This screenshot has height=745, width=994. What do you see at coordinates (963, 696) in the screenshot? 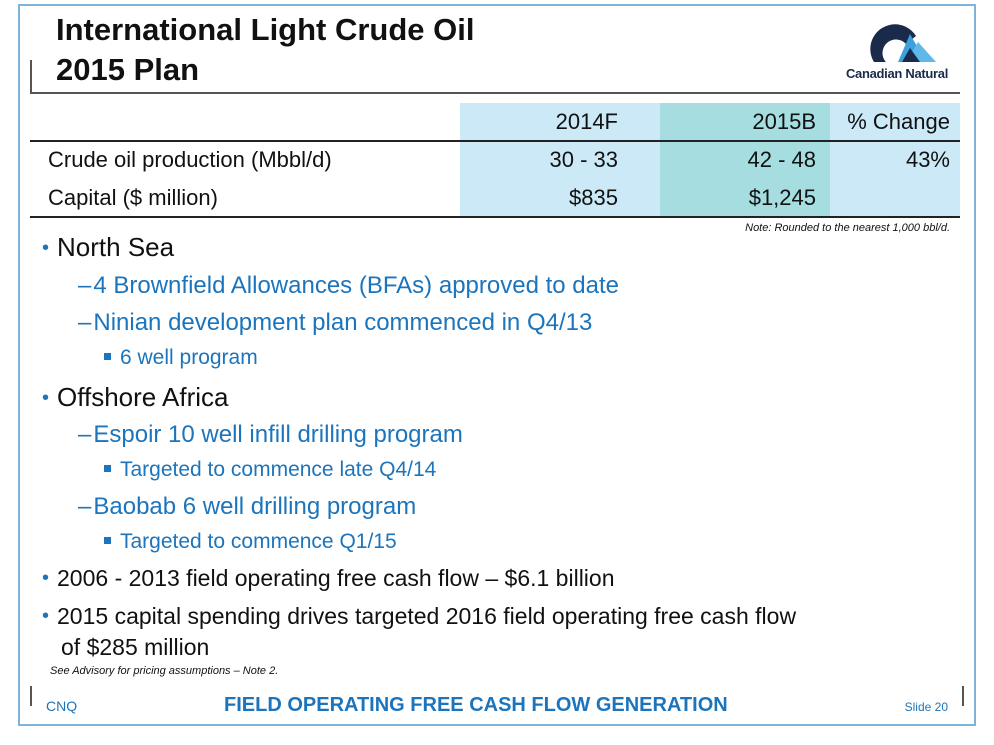
I see `footer-bracket-right` at bounding box center [963, 696].